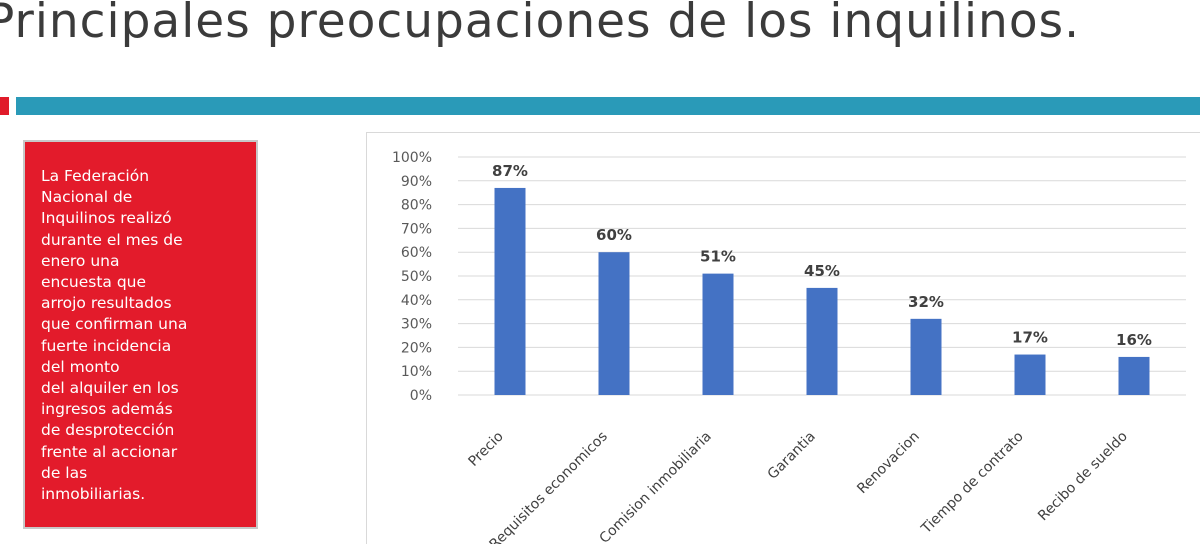  What do you see at coordinates (94, 282) in the screenshot?
I see `info-text-line: encuesta que` at bounding box center [94, 282].